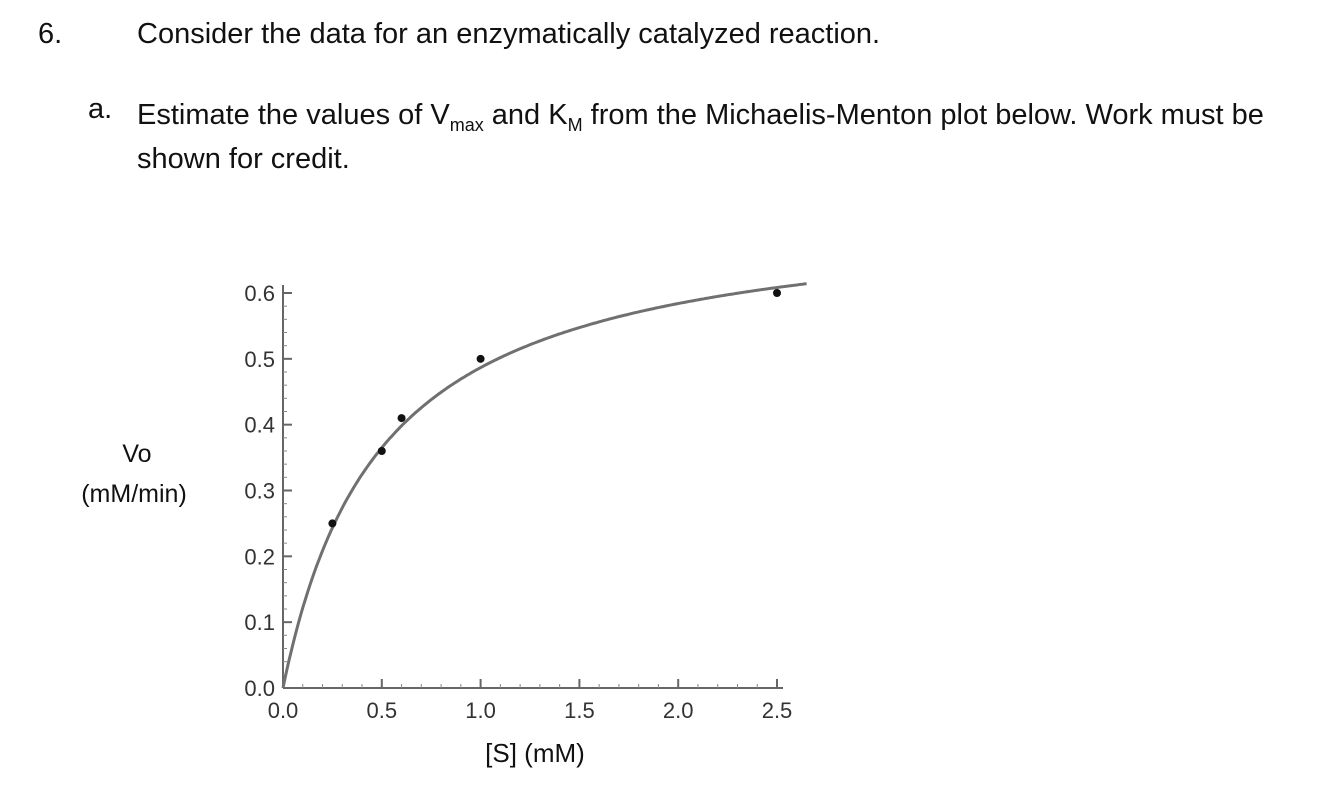  I want to click on part-a-text-2: and K, so click(525, 115).